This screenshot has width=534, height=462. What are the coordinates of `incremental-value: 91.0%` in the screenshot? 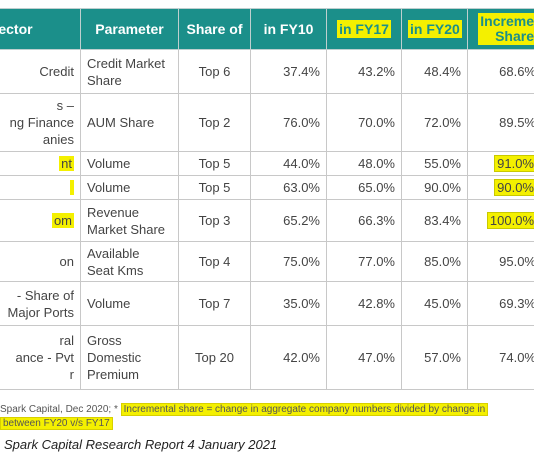 It's located at (514, 163).